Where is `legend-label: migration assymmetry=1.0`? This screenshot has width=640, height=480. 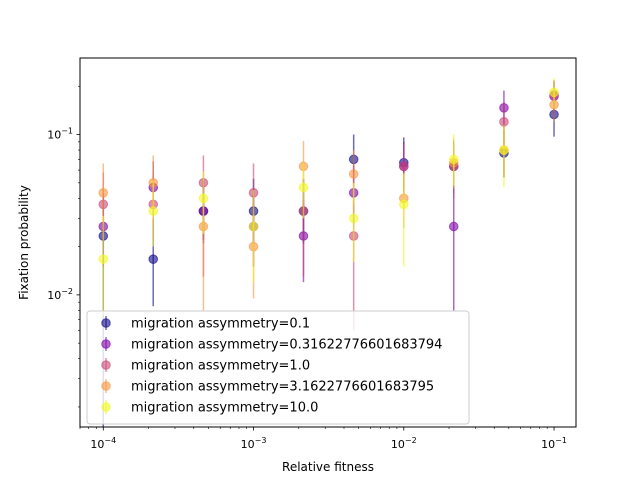
legend-label: migration assymmetry=1.0 is located at coordinates (220, 366).